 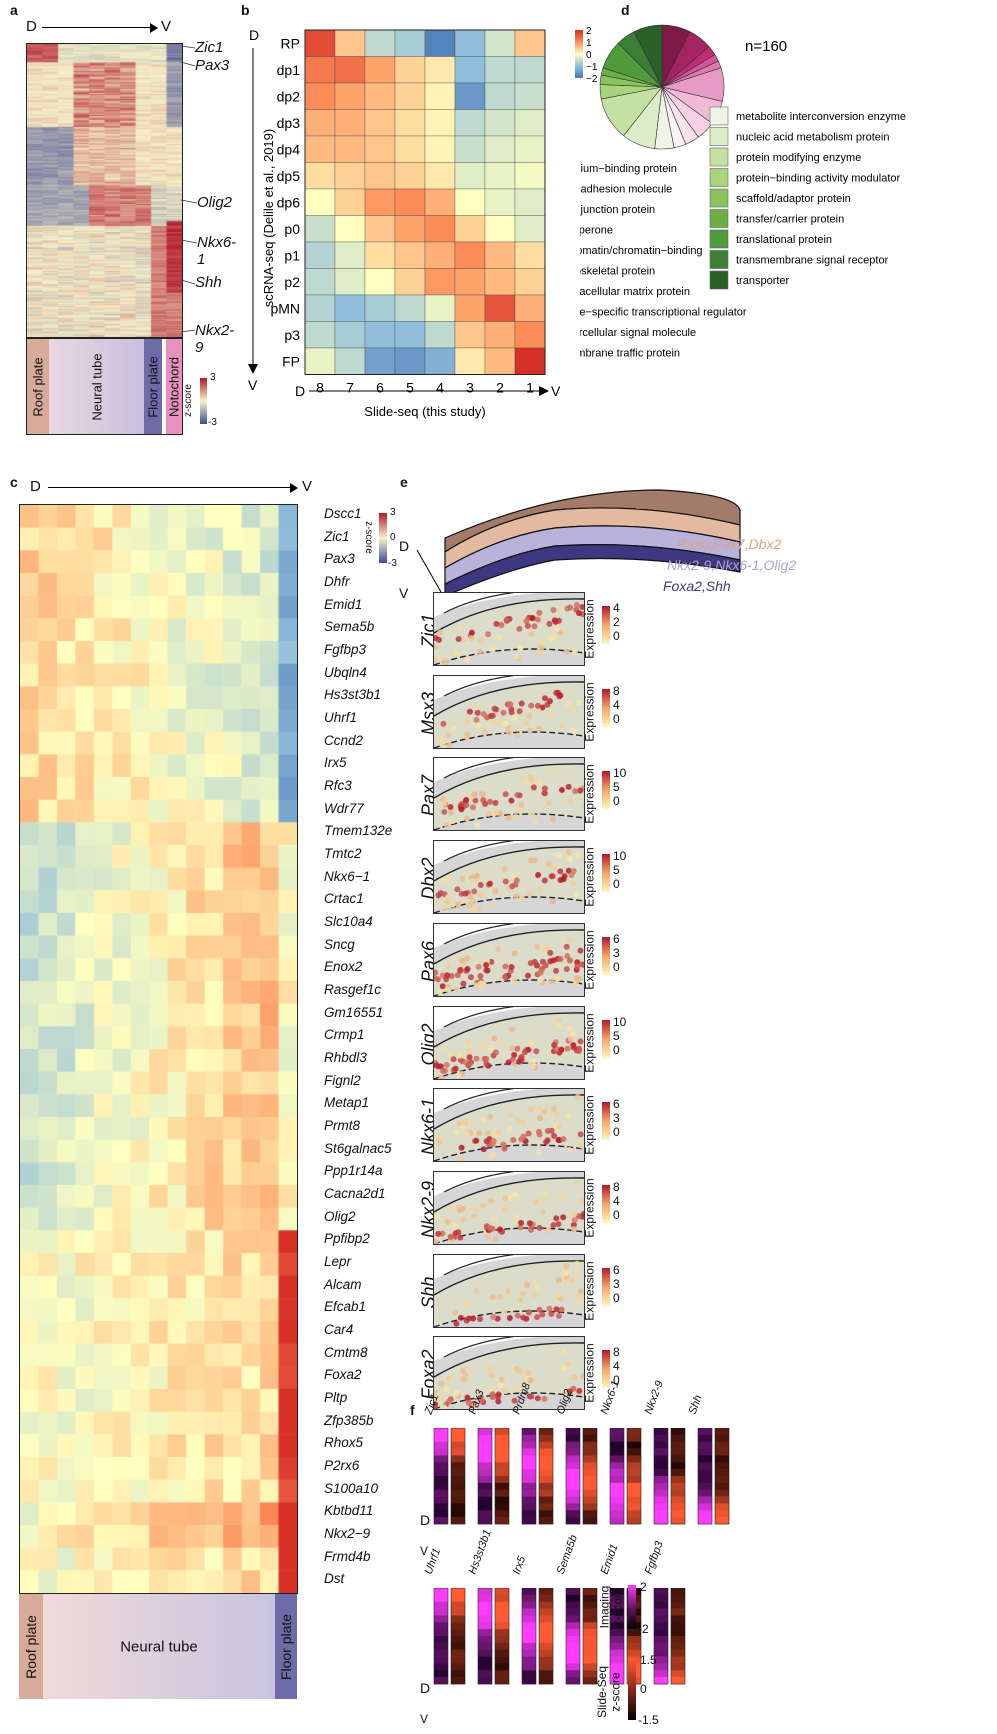 What do you see at coordinates (338, 1261) in the screenshot?
I see `gene-label: Lepr` at bounding box center [338, 1261].